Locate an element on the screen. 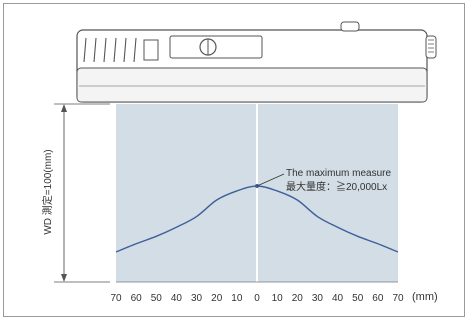 Image resolution: width=470 pixels, height=322 pixels. y-axis-label: WD 測定=100(mm) is located at coordinates (47, 191).